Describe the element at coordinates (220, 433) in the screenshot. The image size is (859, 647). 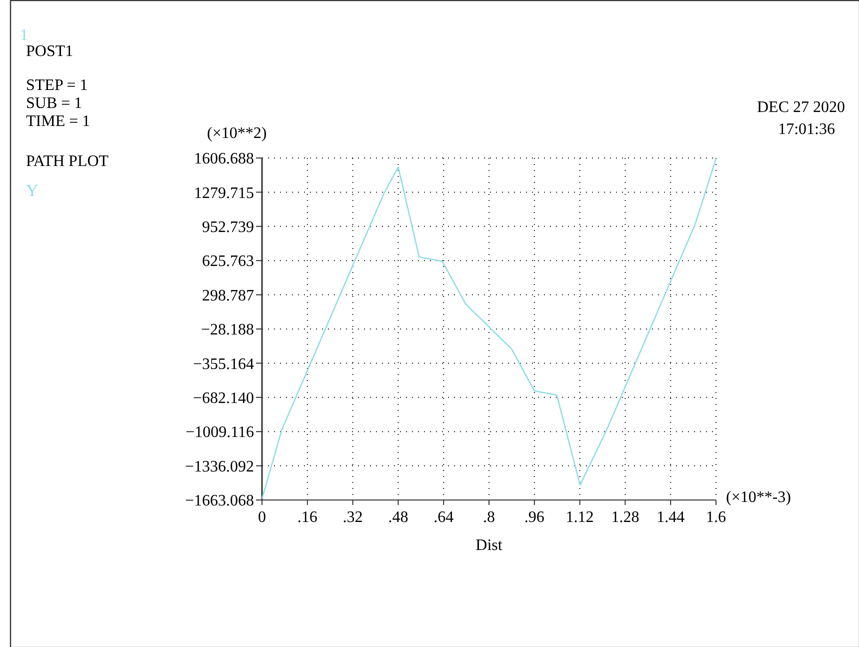
I see `y-tick-label: −1009.116` at that location.